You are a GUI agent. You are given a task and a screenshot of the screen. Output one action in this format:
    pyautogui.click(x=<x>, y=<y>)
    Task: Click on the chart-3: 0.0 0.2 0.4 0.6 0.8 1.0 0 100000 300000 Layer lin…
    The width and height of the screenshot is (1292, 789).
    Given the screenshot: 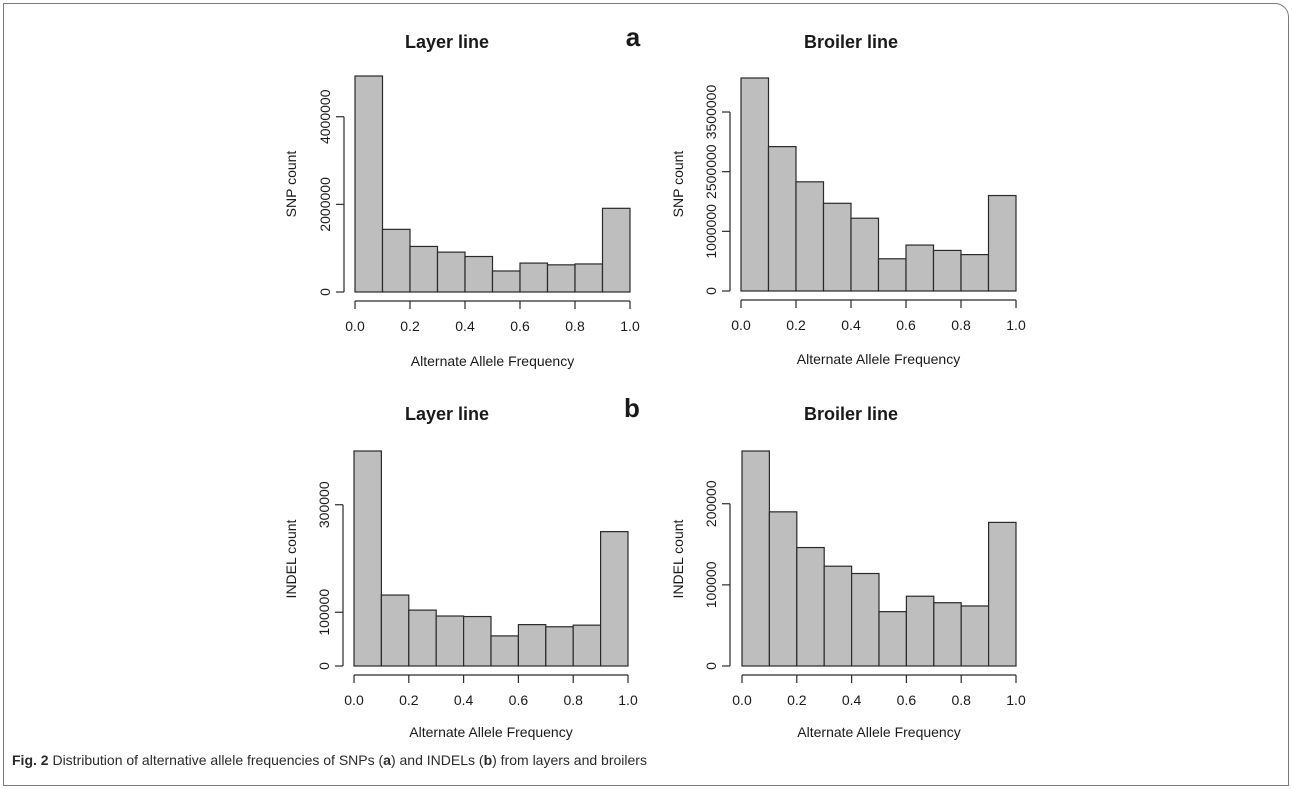 What is the action you would take?
    pyautogui.click(x=460, y=572)
    